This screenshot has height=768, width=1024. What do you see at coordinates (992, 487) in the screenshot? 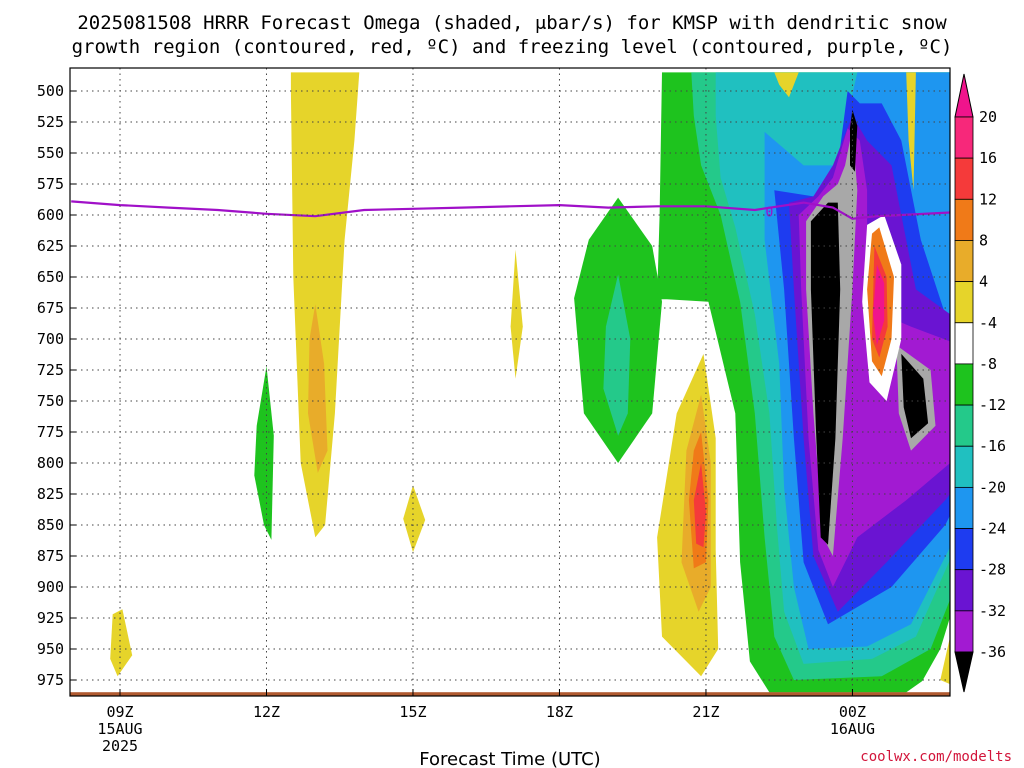
I see `colorbar-label: -20` at bounding box center [992, 487].